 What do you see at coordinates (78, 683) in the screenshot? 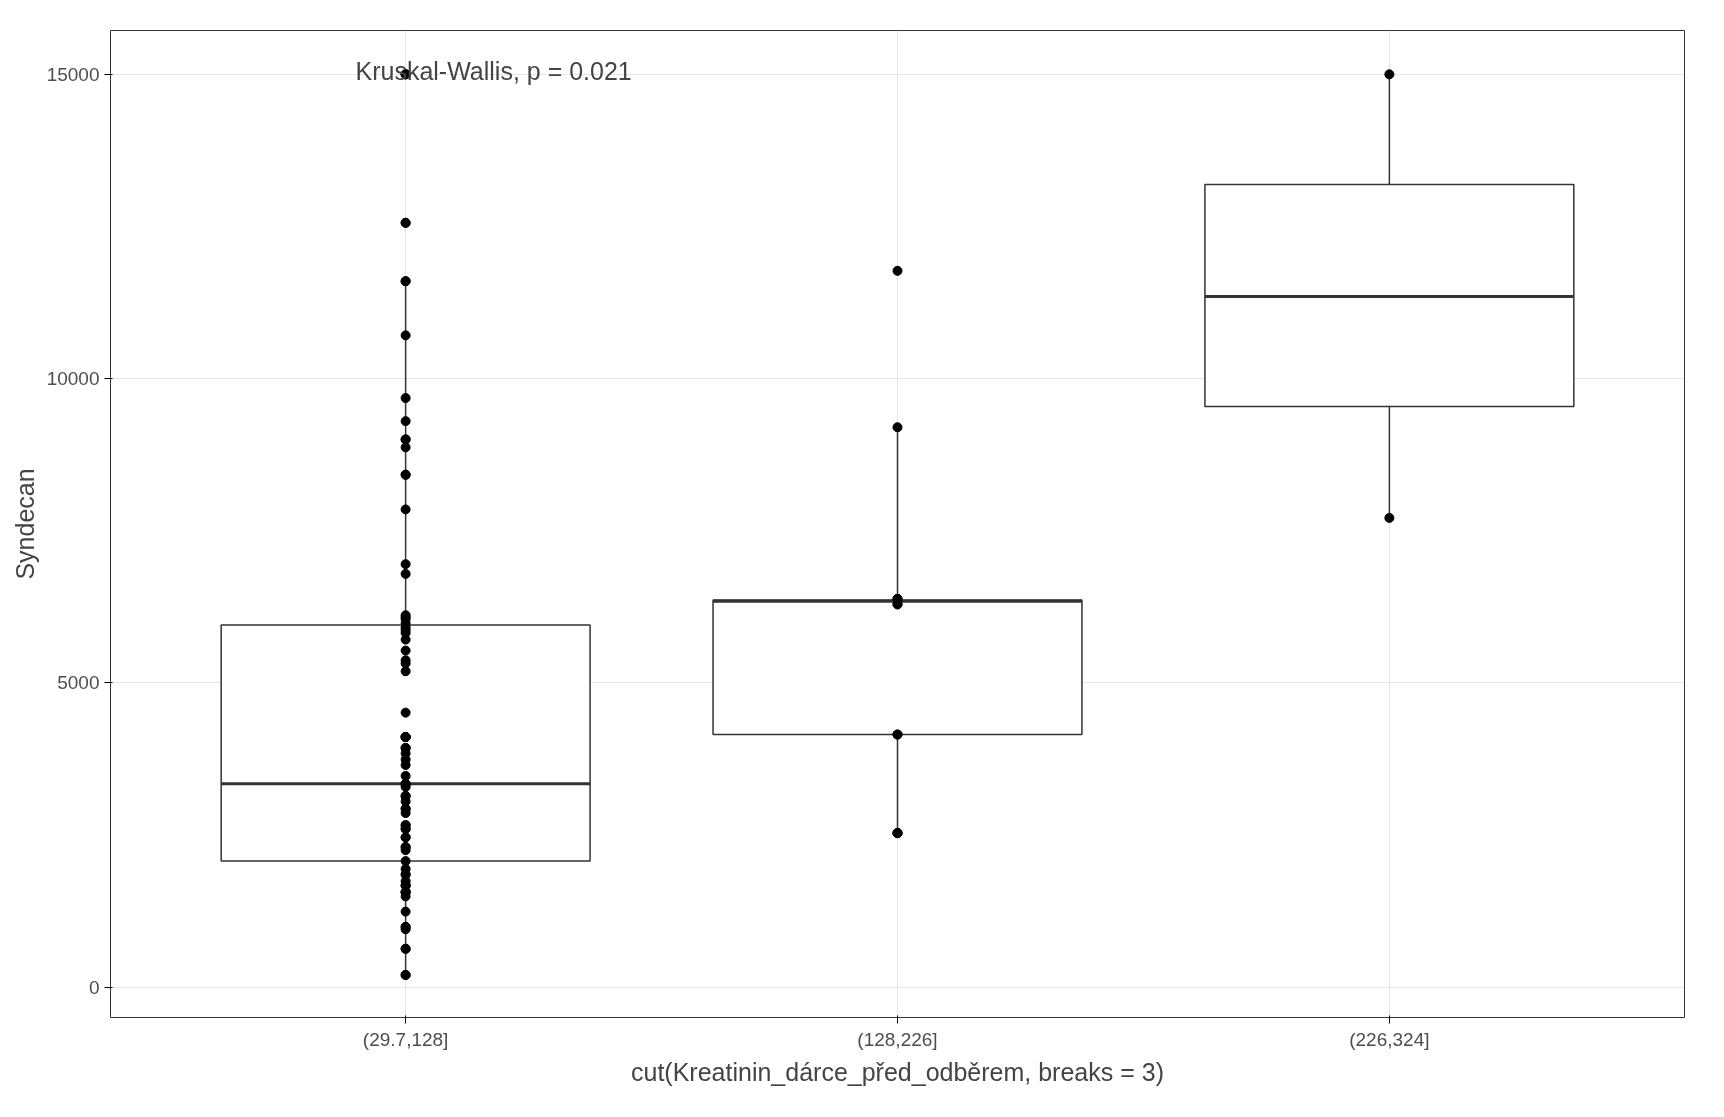
I see `y-tick-label: 5000` at bounding box center [78, 683].